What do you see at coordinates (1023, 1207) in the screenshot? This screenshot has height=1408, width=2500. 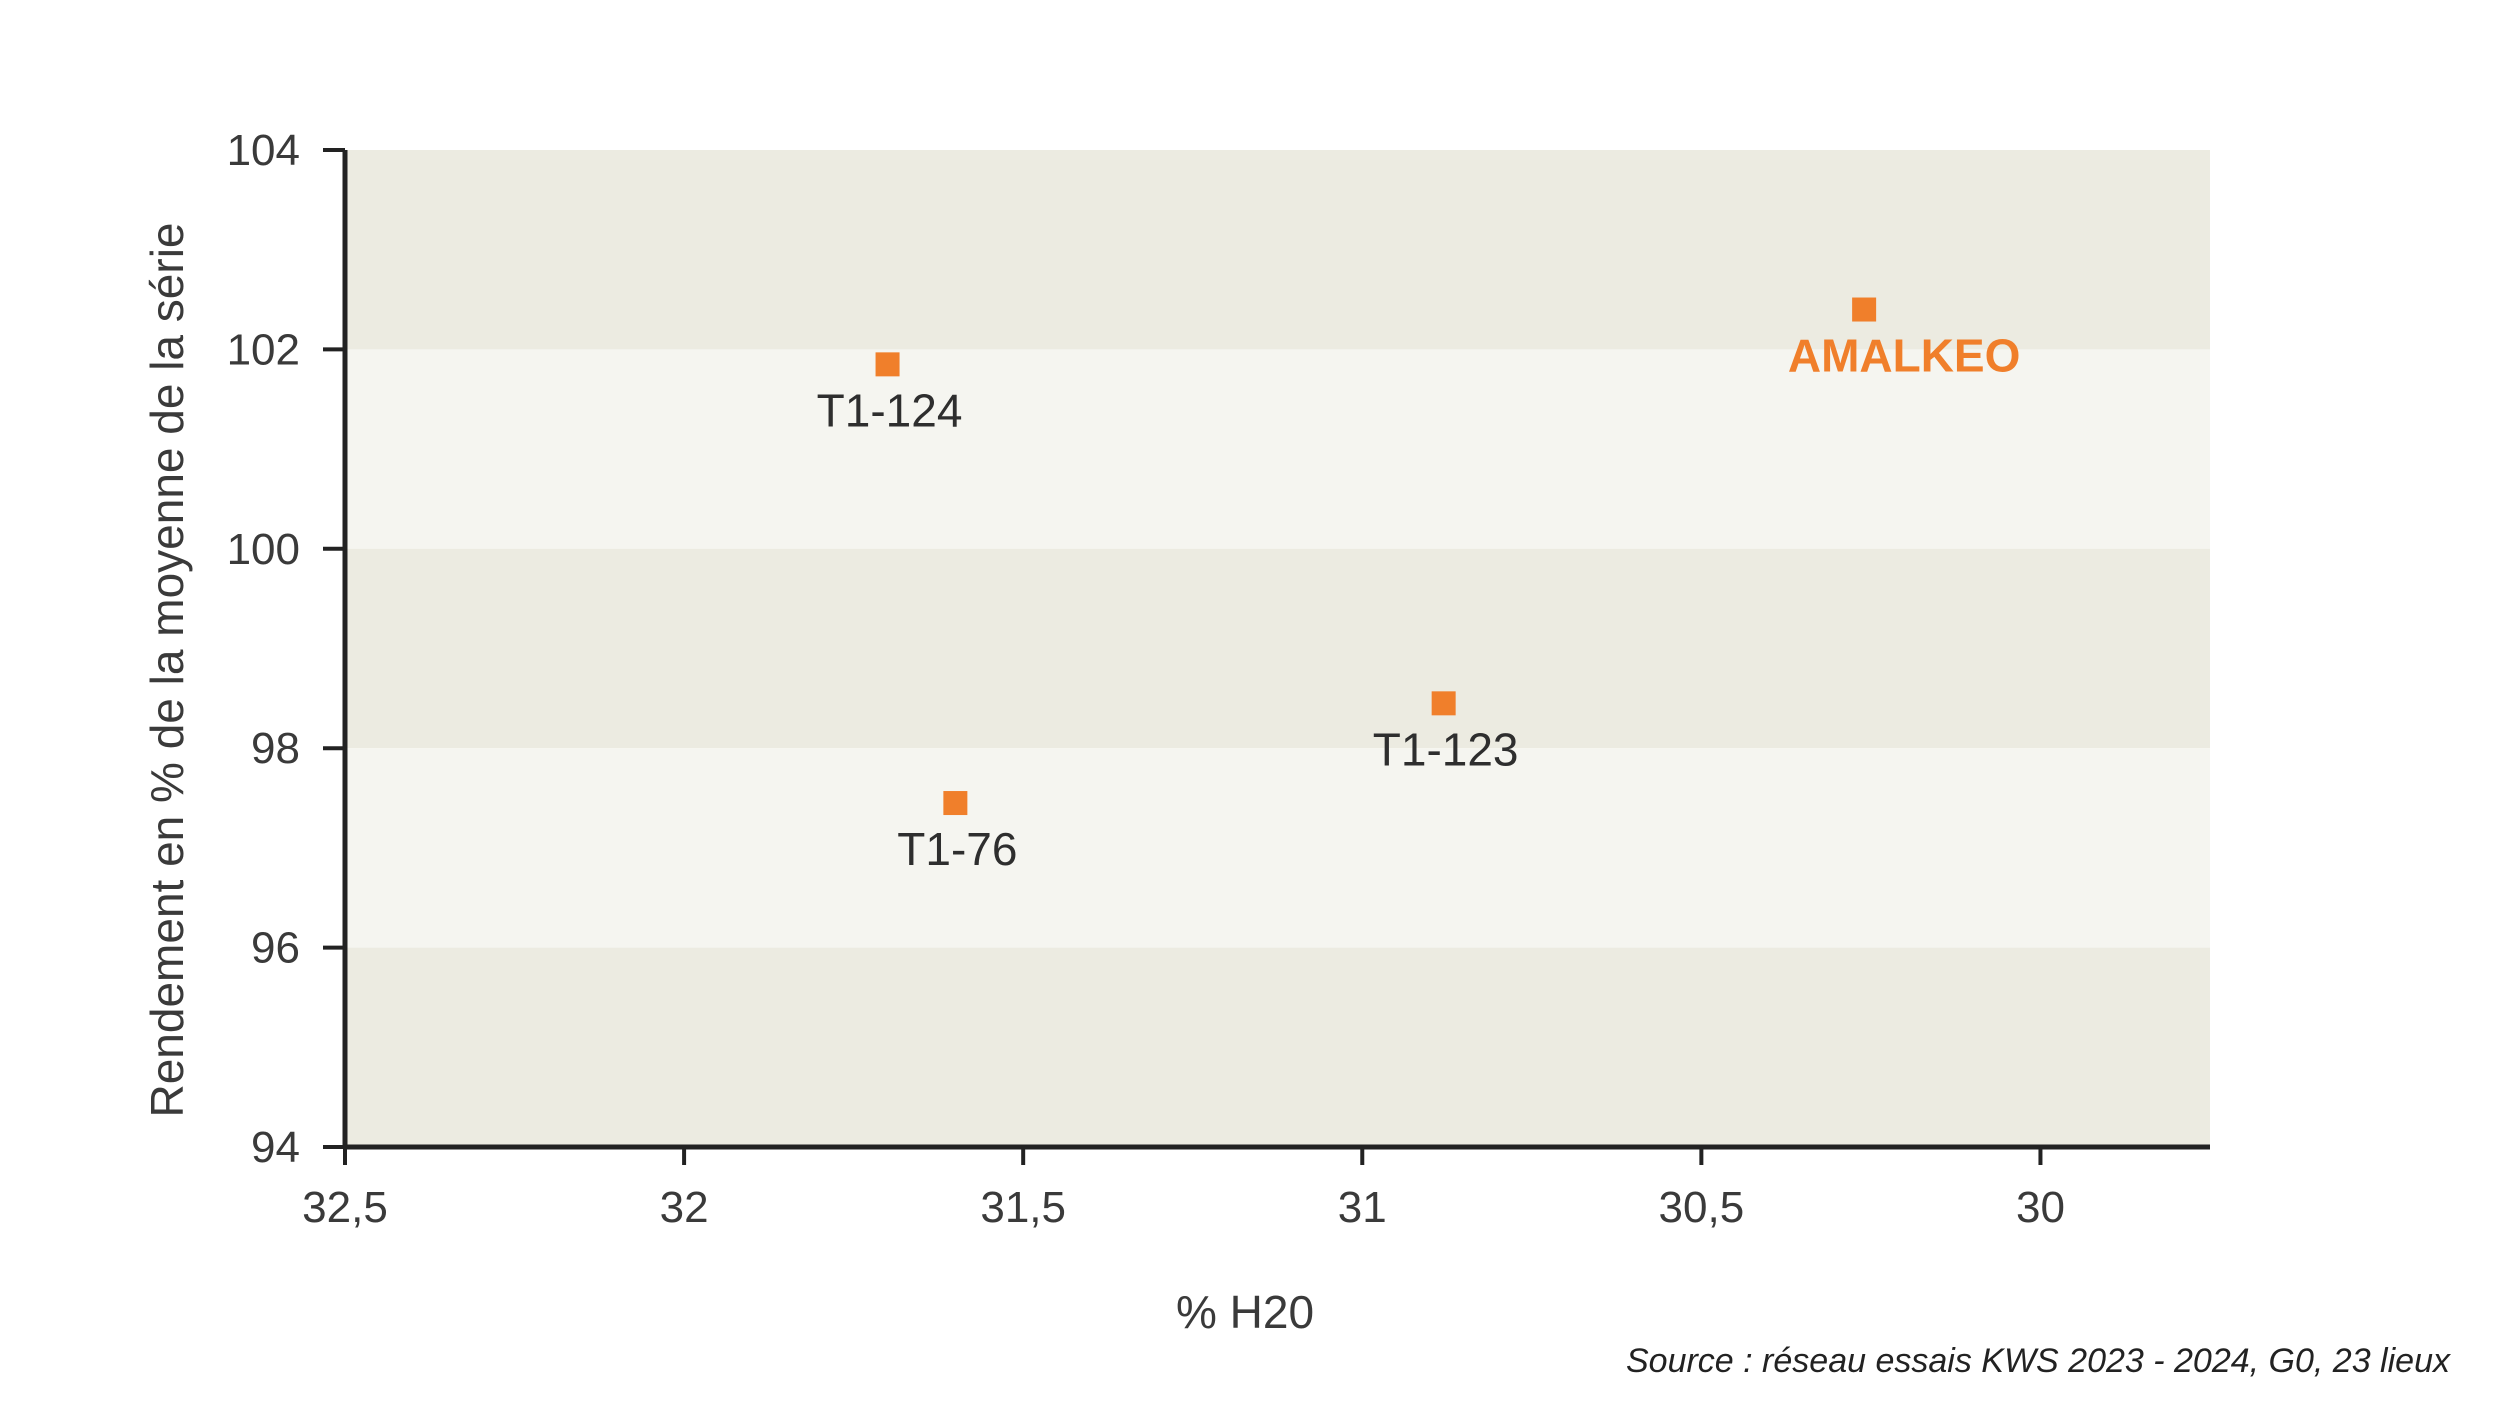 I see `x-tick-label: 31,5` at bounding box center [1023, 1207].